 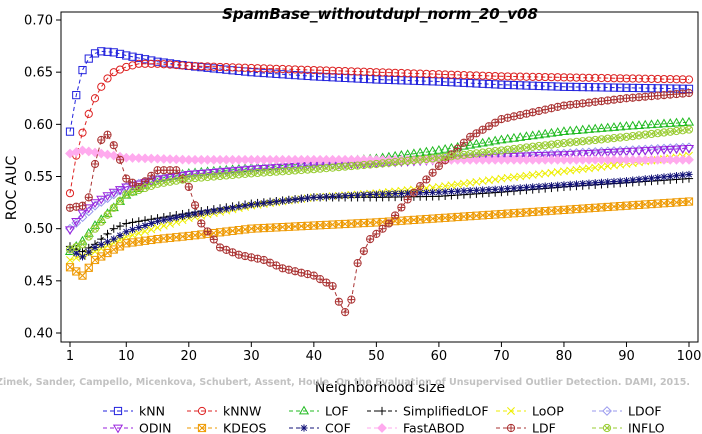 I want to click on series-simplifiedlof-point, so click(x=126, y=223).